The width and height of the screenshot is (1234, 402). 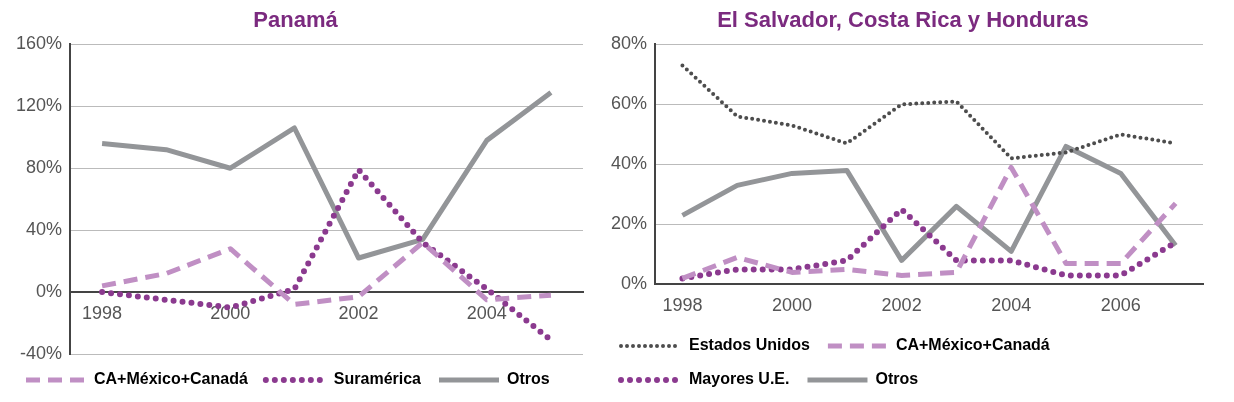 What do you see at coordinates (41, 352) in the screenshot?
I see `y-tick-label: -40%` at bounding box center [41, 352].